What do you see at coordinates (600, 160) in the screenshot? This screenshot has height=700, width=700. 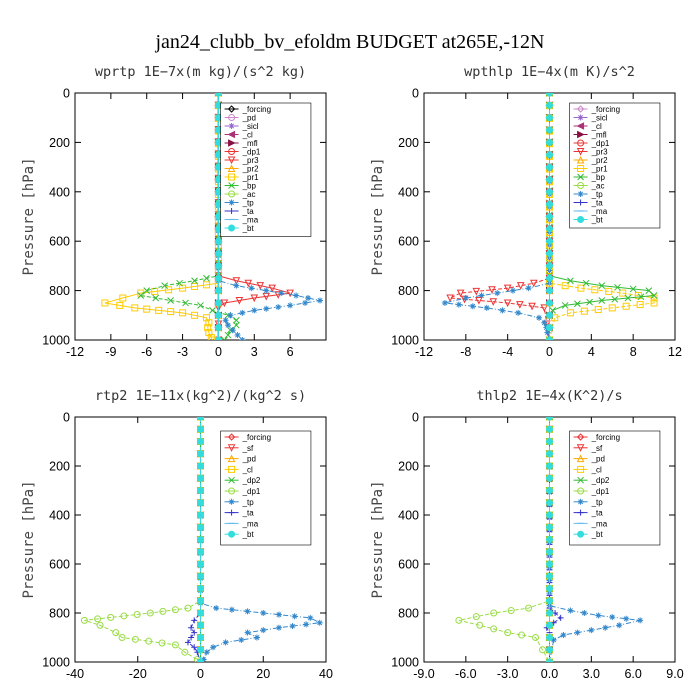 I see `legend-label: _pr2` at bounding box center [600, 160].